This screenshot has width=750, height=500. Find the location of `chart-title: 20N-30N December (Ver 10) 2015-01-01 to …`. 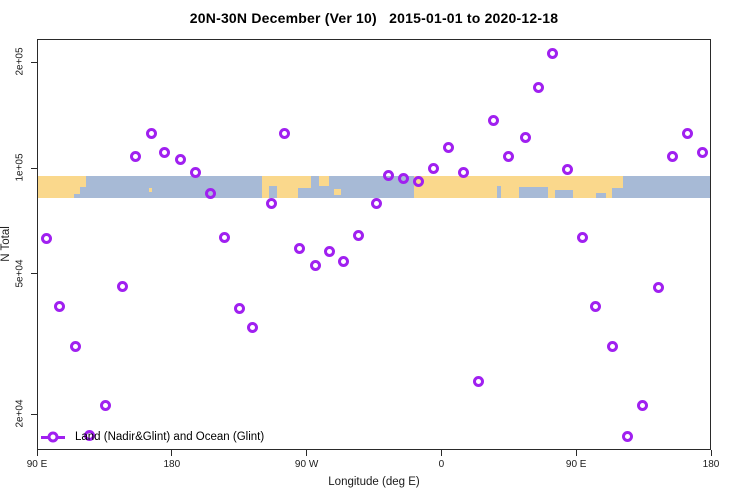

chart-title: 20N-30N December (Ver 10) 2015-01-01 to … is located at coordinates (374, 18).